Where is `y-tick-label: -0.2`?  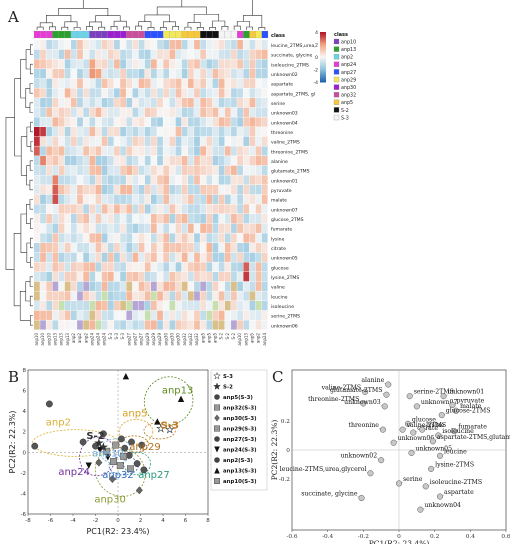
y-tick-label: -0.2 is located at coordinates (284, 480).